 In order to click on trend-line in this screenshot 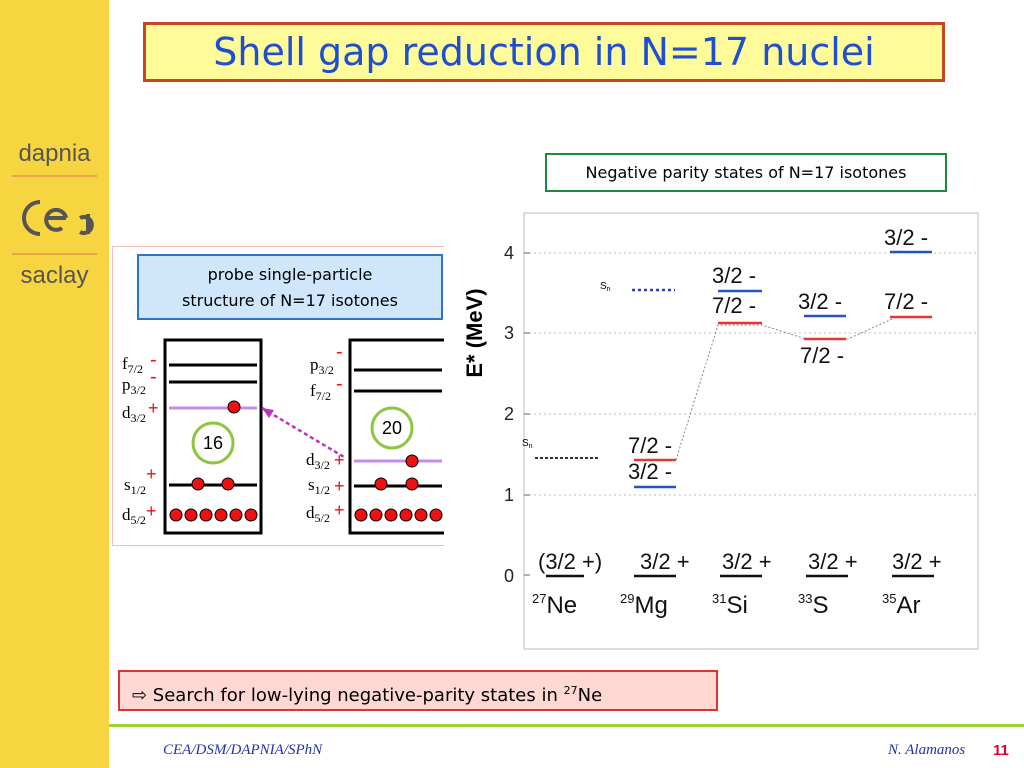, I will do `click(784, 389)`.